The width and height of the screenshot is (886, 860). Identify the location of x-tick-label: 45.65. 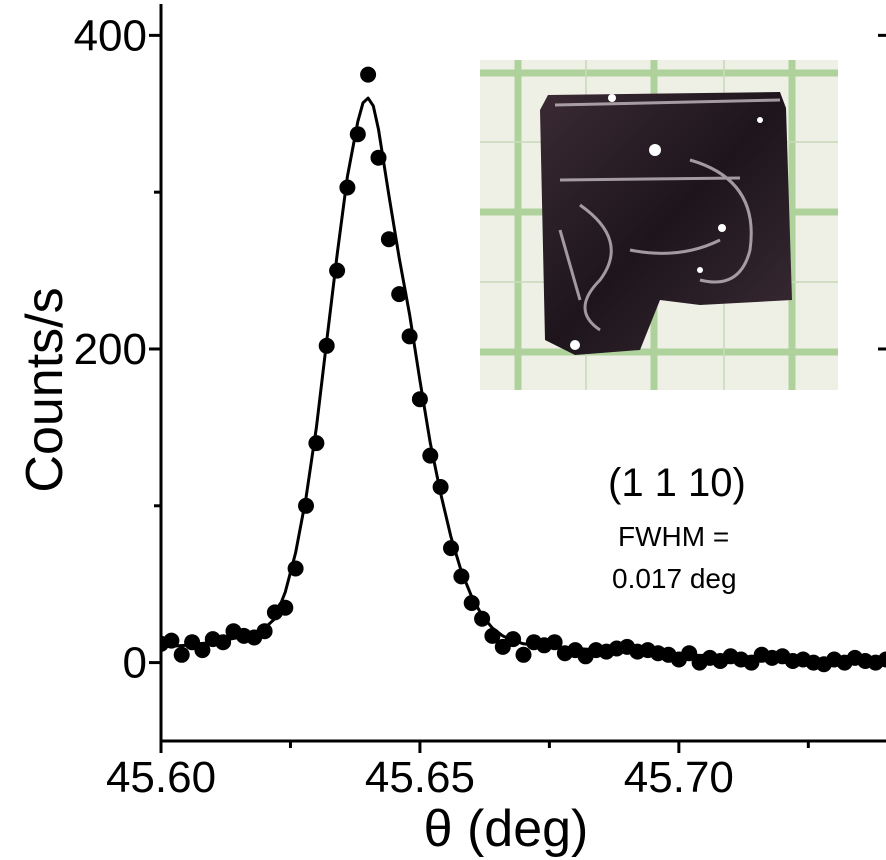
(420, 777).